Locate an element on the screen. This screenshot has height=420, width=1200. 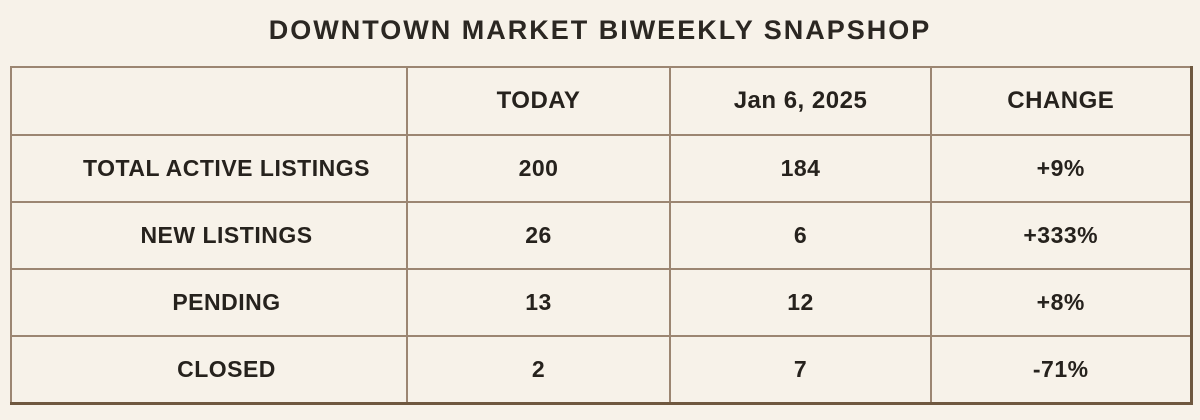
cell-today: 2 is located at coordinates (538, 370).